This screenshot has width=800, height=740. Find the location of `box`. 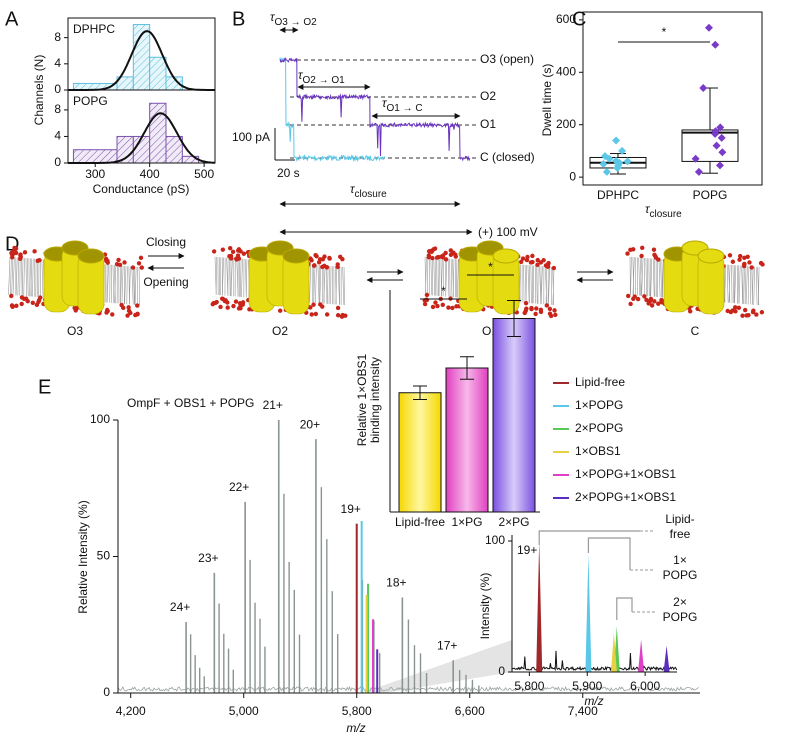

box is located at coordinates (710, 145).